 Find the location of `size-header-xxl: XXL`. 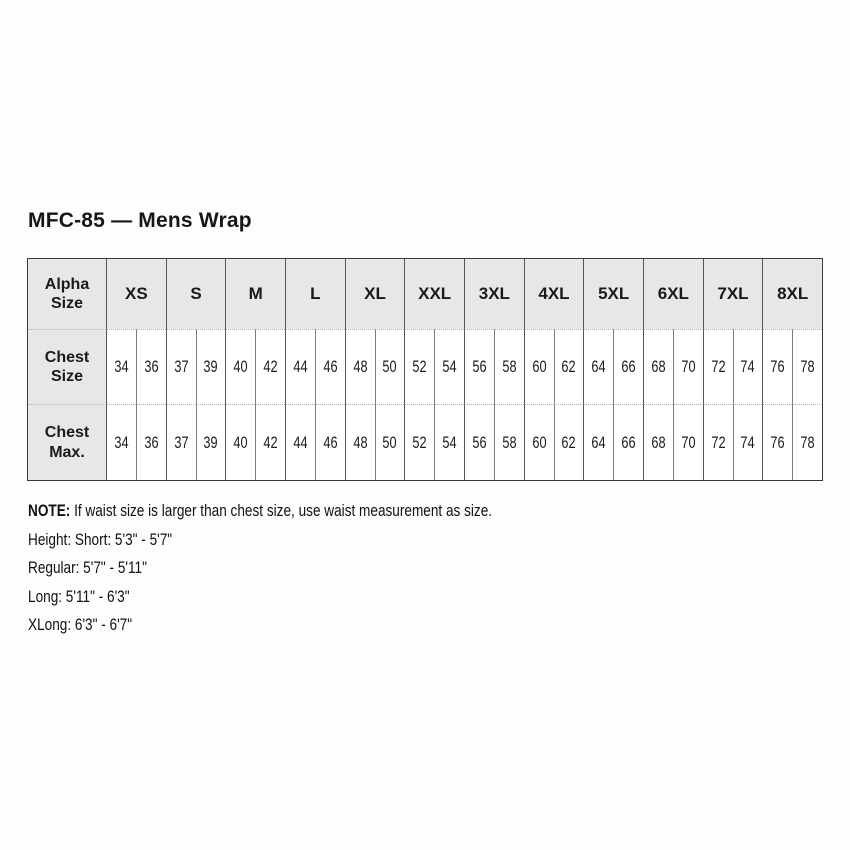

size-header-xxl: XXL is located at coordinates (434, 294).